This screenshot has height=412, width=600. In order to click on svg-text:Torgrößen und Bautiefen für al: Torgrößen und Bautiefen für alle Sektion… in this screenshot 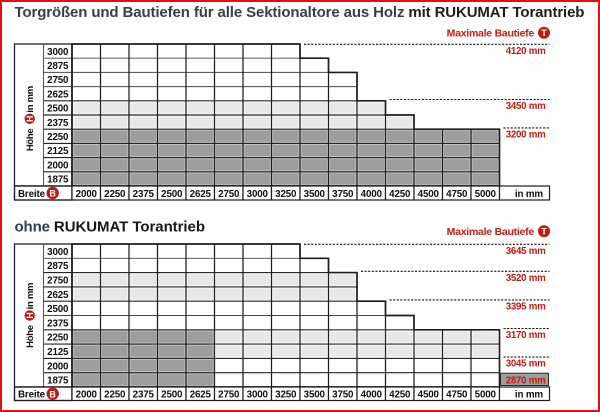, I will do `click(300, 12)`.